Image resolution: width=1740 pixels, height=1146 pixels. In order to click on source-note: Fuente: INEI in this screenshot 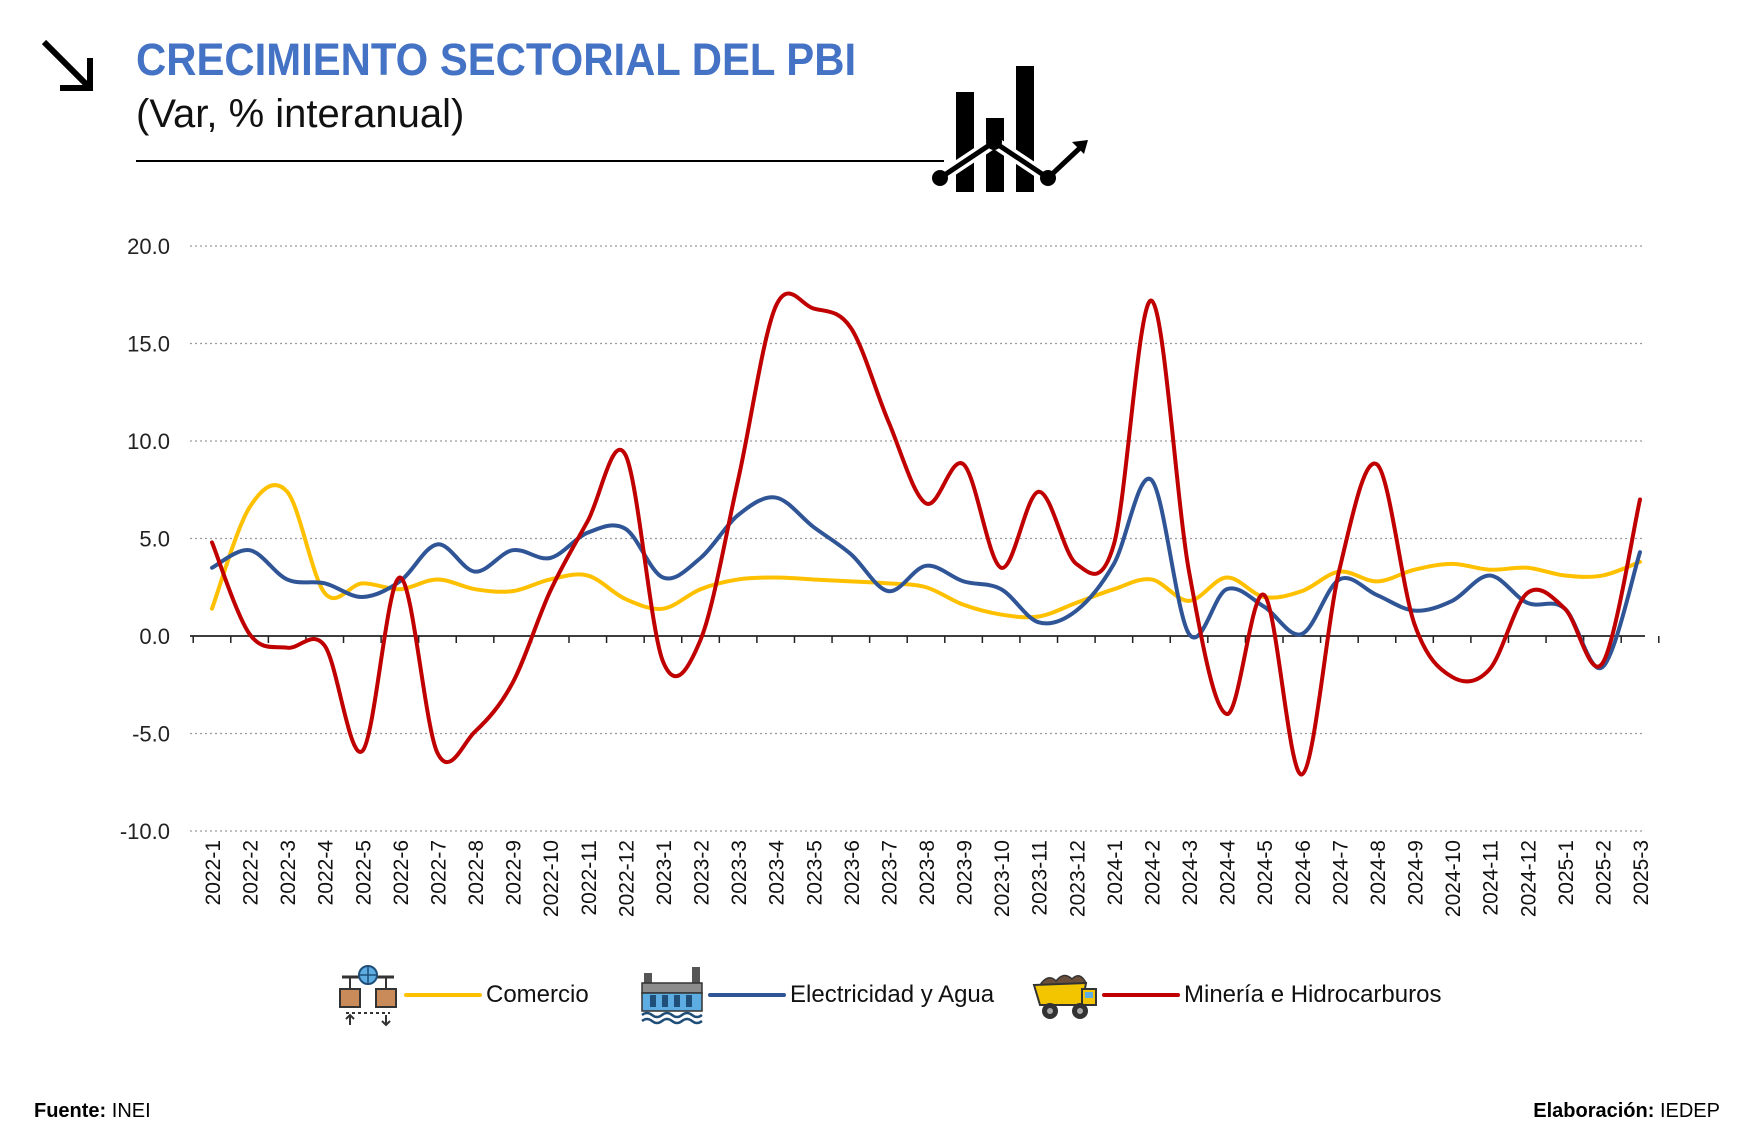, I will do `click(92, 1111)`.